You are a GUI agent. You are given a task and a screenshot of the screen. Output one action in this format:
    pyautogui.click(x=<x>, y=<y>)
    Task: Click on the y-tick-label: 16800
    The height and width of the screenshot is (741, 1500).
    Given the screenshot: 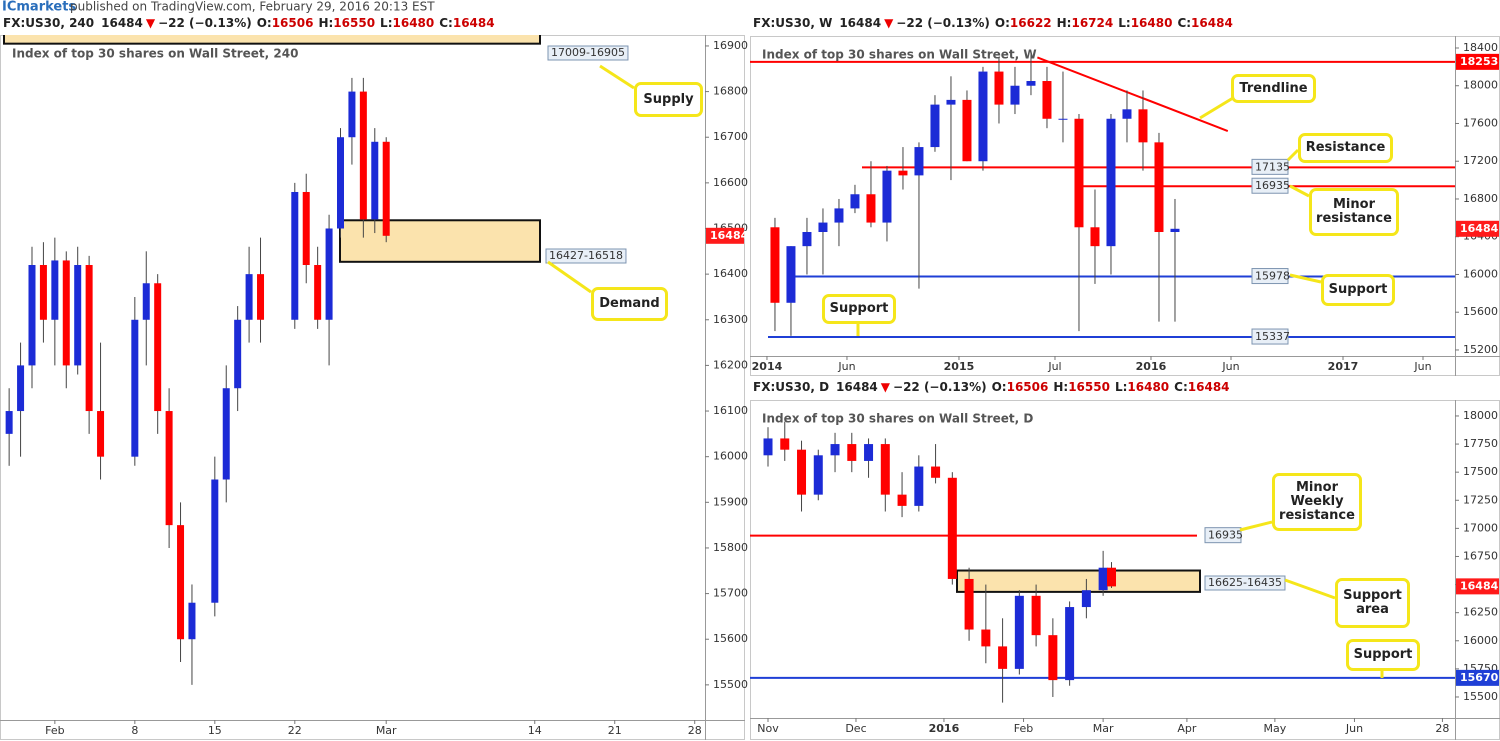 What is the action you would take?
    pyautogui.click(x=730, y=91)
    